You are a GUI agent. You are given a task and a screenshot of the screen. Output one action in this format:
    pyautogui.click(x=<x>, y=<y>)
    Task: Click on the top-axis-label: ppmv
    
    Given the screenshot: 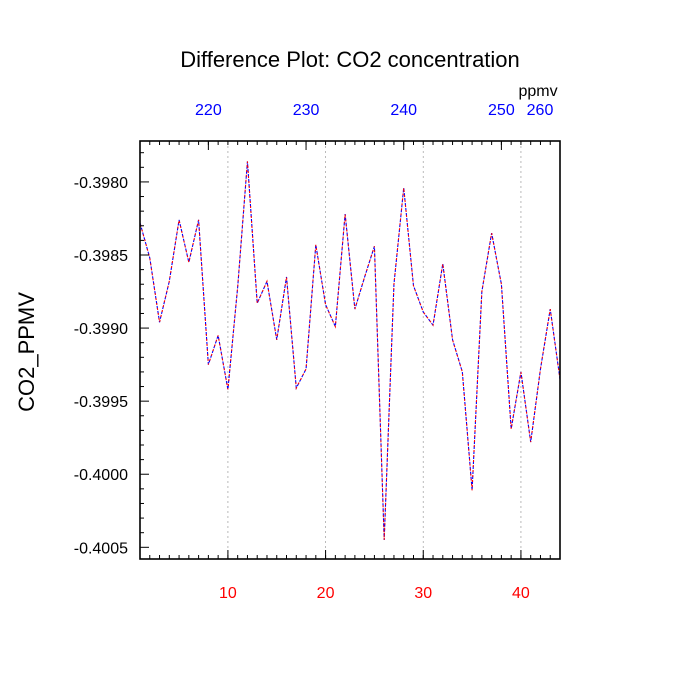 What is the action you would take?
    pyautogui.click(x=537, y=91)
    